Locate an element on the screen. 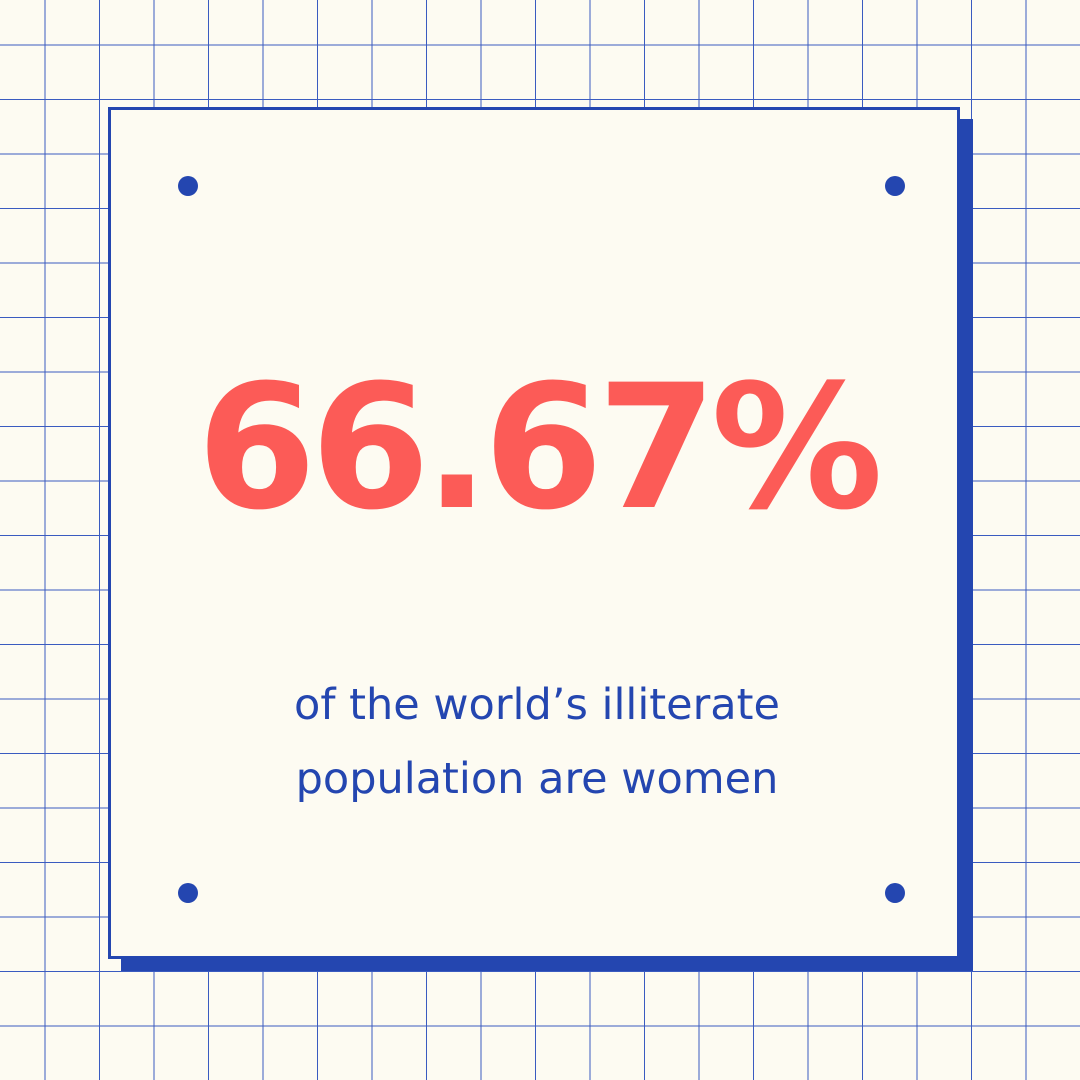 Image resolution: width=1080 pixels, height=1080 pixels. corner-dot-bottom-left is located at coordinates (188, 893).